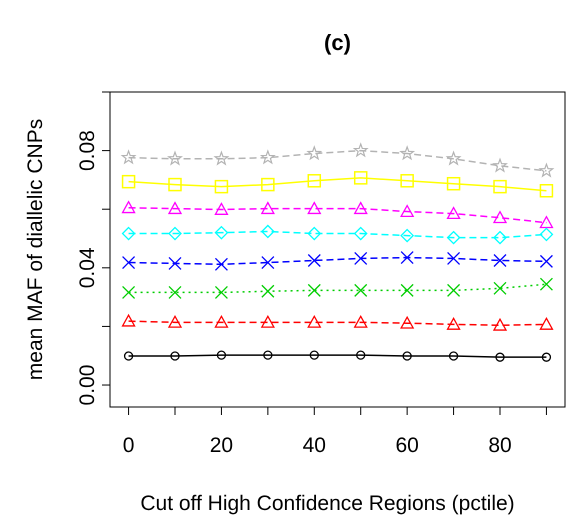 Image resolution: width=577 pixels, height=525 pixels. What do you see at coordinates (337, 42) in the screenshot?
I see `chart-title: (c)` at bounding box center [337, 42].